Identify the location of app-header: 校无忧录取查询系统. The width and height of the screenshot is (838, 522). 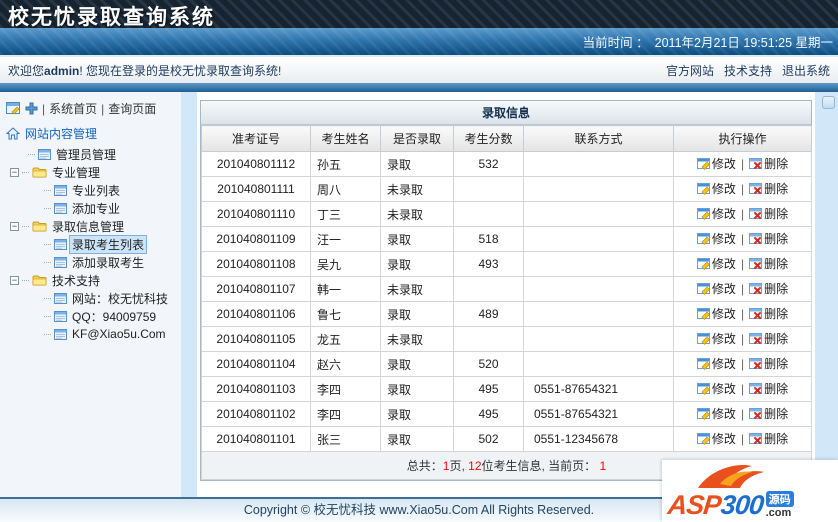
(419, 14).